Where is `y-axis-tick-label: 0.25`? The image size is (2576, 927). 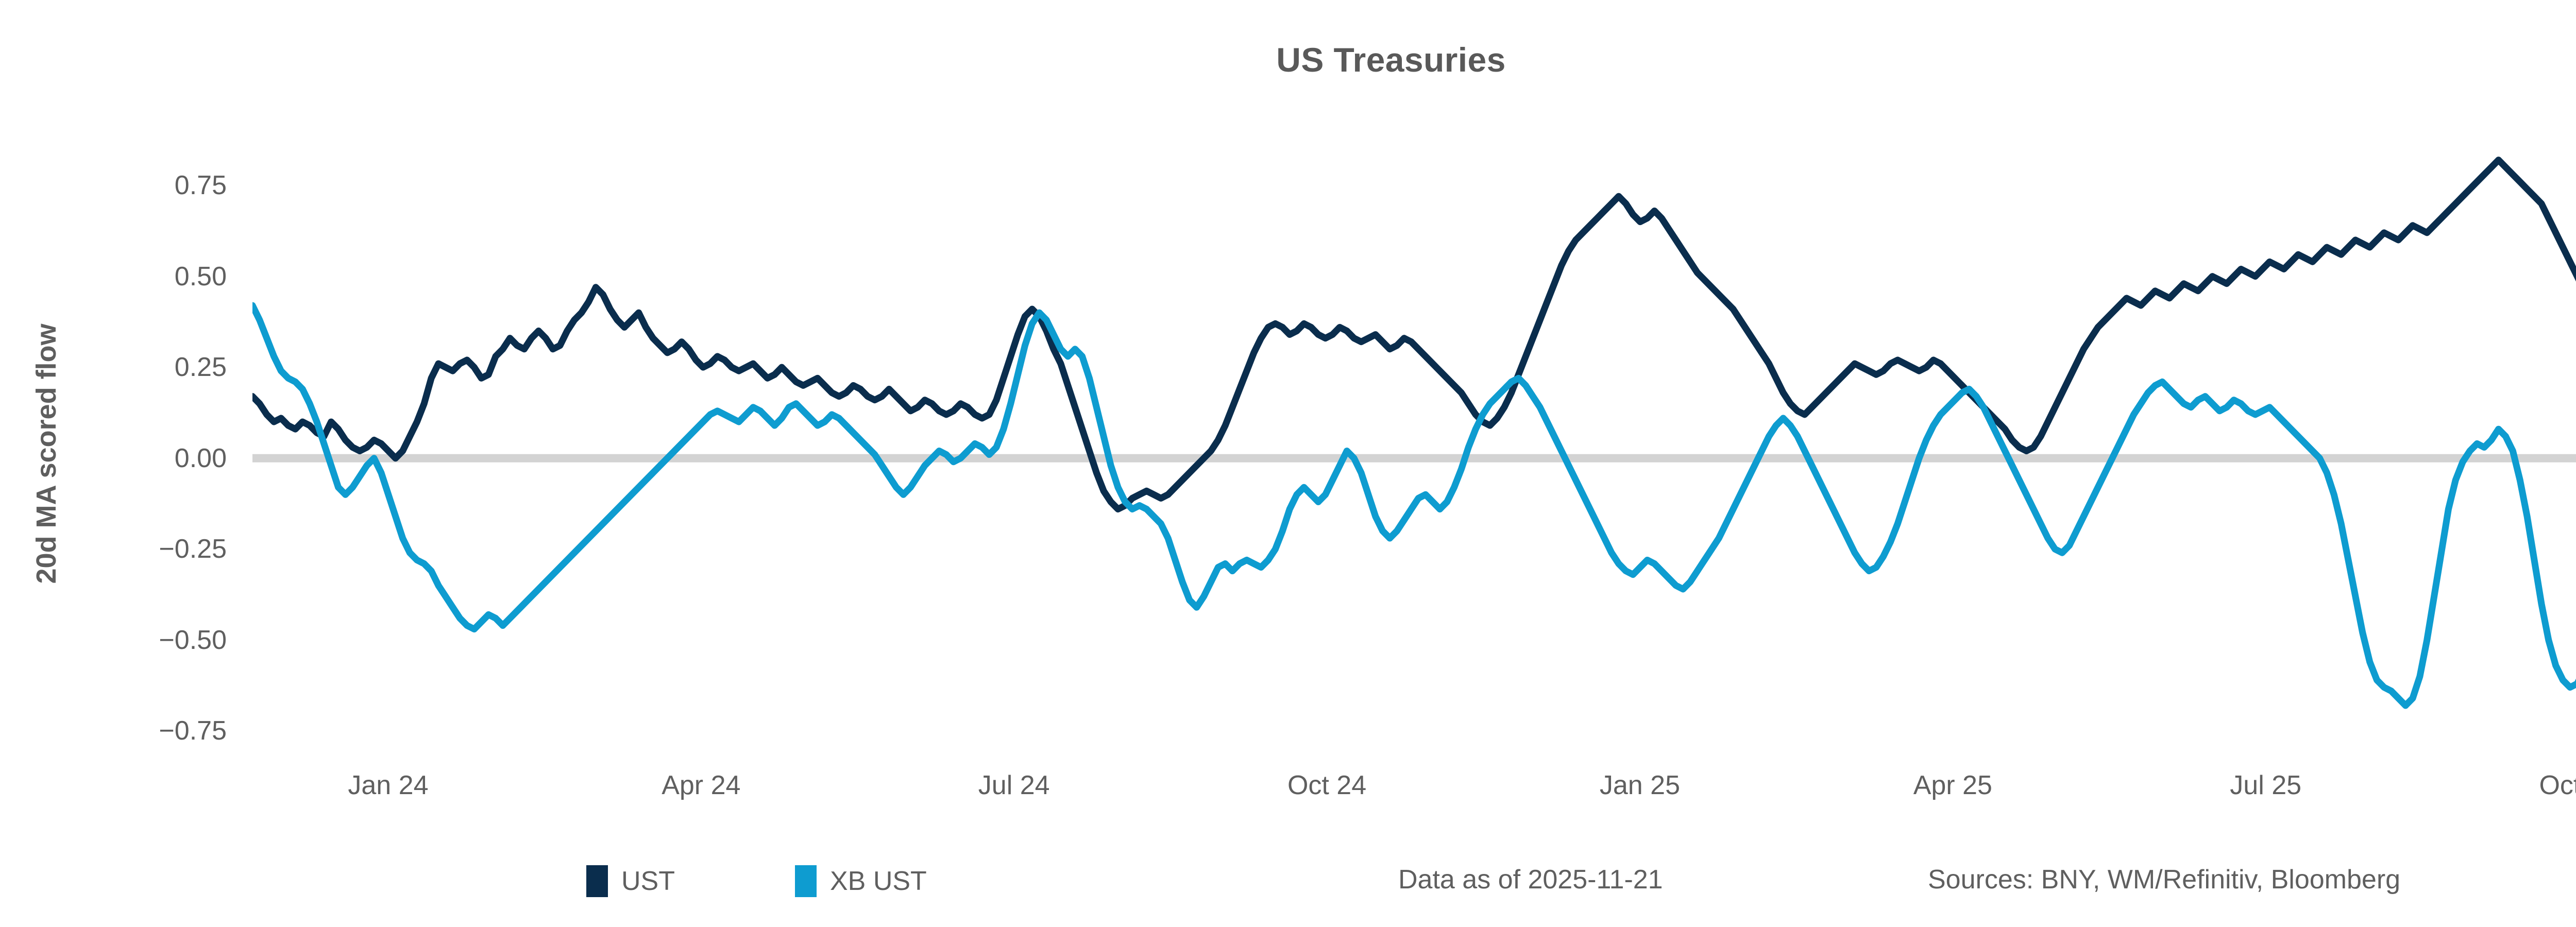 y-axis-tick-label: 0.25 is located at coordinates (200, 367).